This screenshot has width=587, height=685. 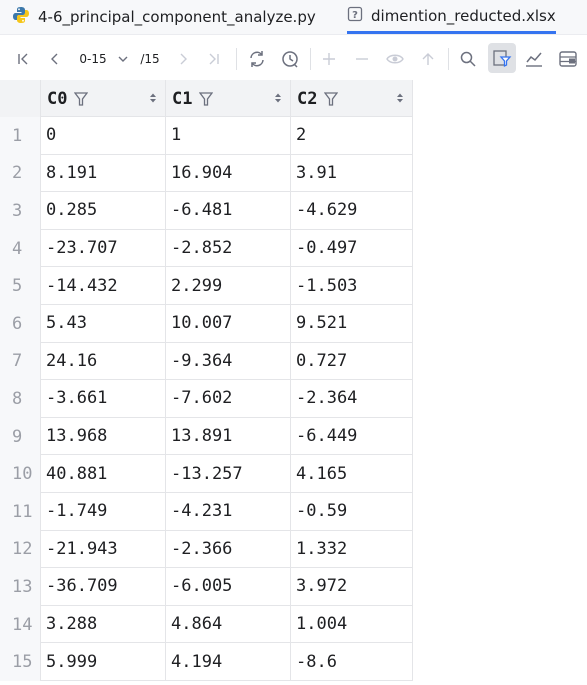 I want to click on table-row: 6 5.43 10.007 9.521, so click(x=206, y=324).